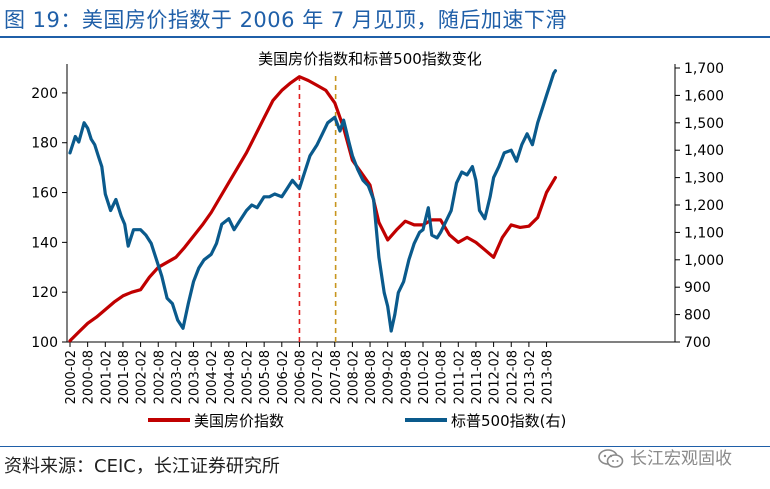  Describe the element at coordinates (44, 144) in the screenshot. I see `left-tick-label: 180` at that location.